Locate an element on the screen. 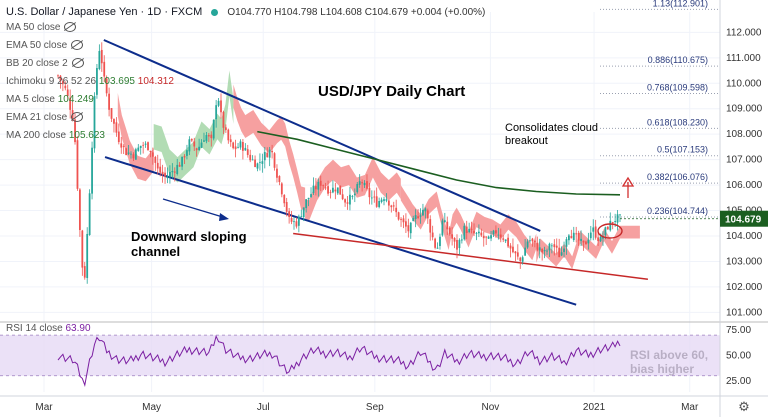 This screenshot has width=768, height=417. indicator-legend-item: Ichimoku 9 26 52 26 103.695 104.312 is located at coordinates (90, 81).